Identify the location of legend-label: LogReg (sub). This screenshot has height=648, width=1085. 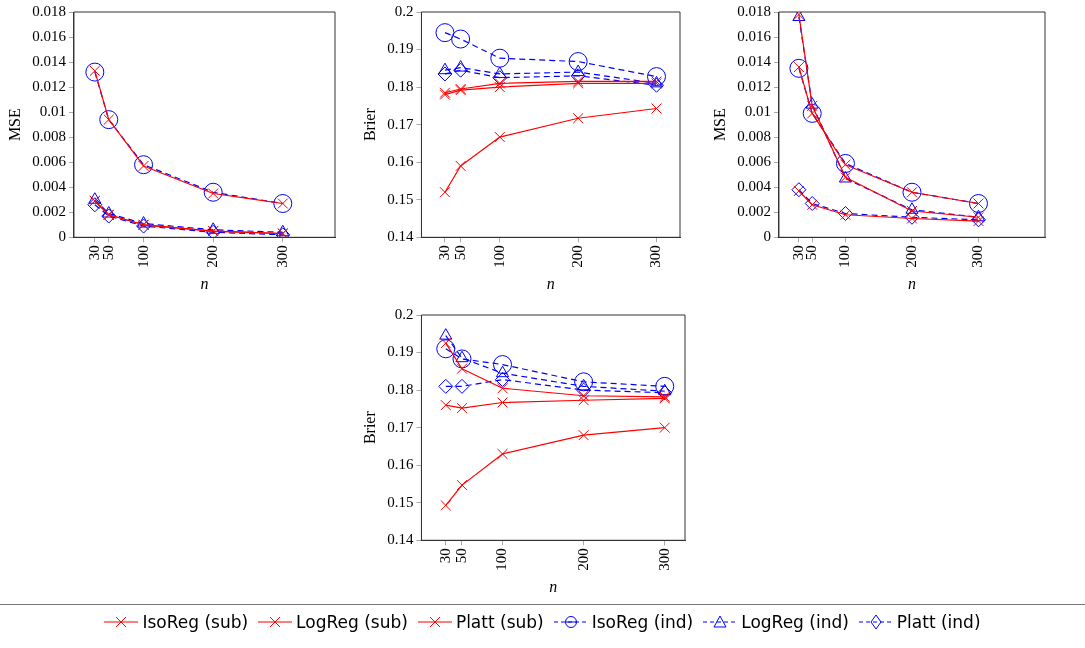
(352, 622).